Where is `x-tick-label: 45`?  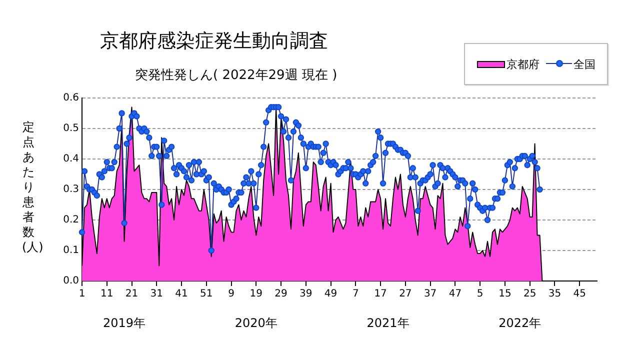
x-tick-label: 45 is located at coordinates (579, 294).